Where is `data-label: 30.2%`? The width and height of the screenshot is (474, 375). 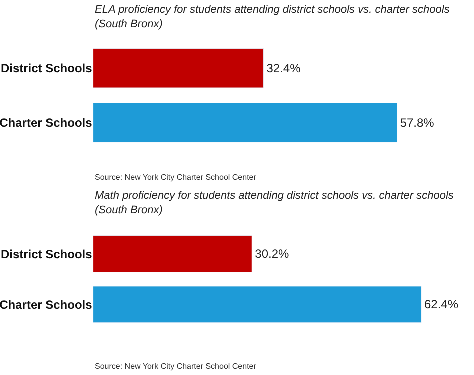 data-label: 30.2% is located at coordinates (272, 254).